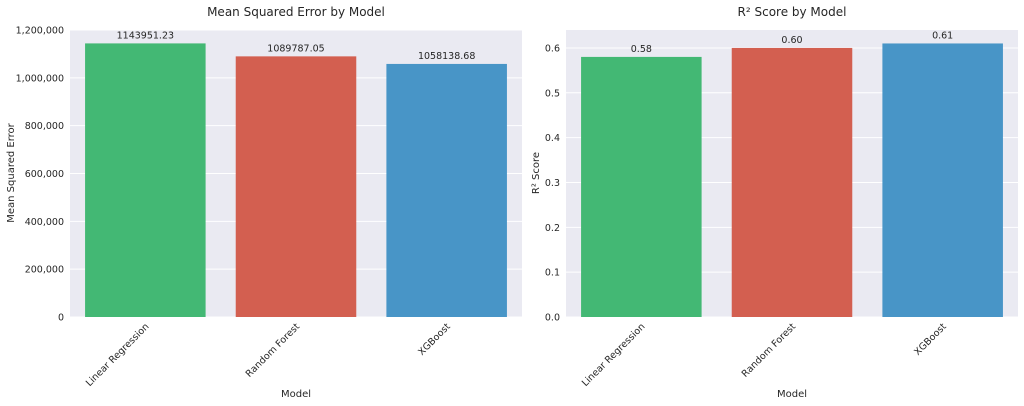 The width and height of the screenshot is (1024, 406). What do you see at coordinates (273, 350) in the screenshot?
I see `mse-x-tick-label: Random Forest` at bounding box center [273, 350].